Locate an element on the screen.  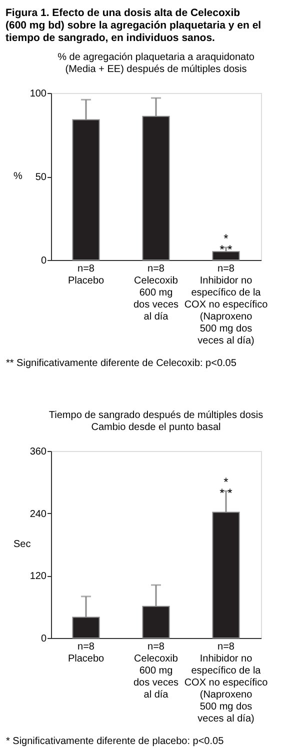
chart-title: Figura 1. Efecto de una dosis alta de Celecoxib (600 mg bd) sobre la agregación plaquetaria y en el tiempo de sangrado, en individuos sanos. is located at coordinates (134, 25).